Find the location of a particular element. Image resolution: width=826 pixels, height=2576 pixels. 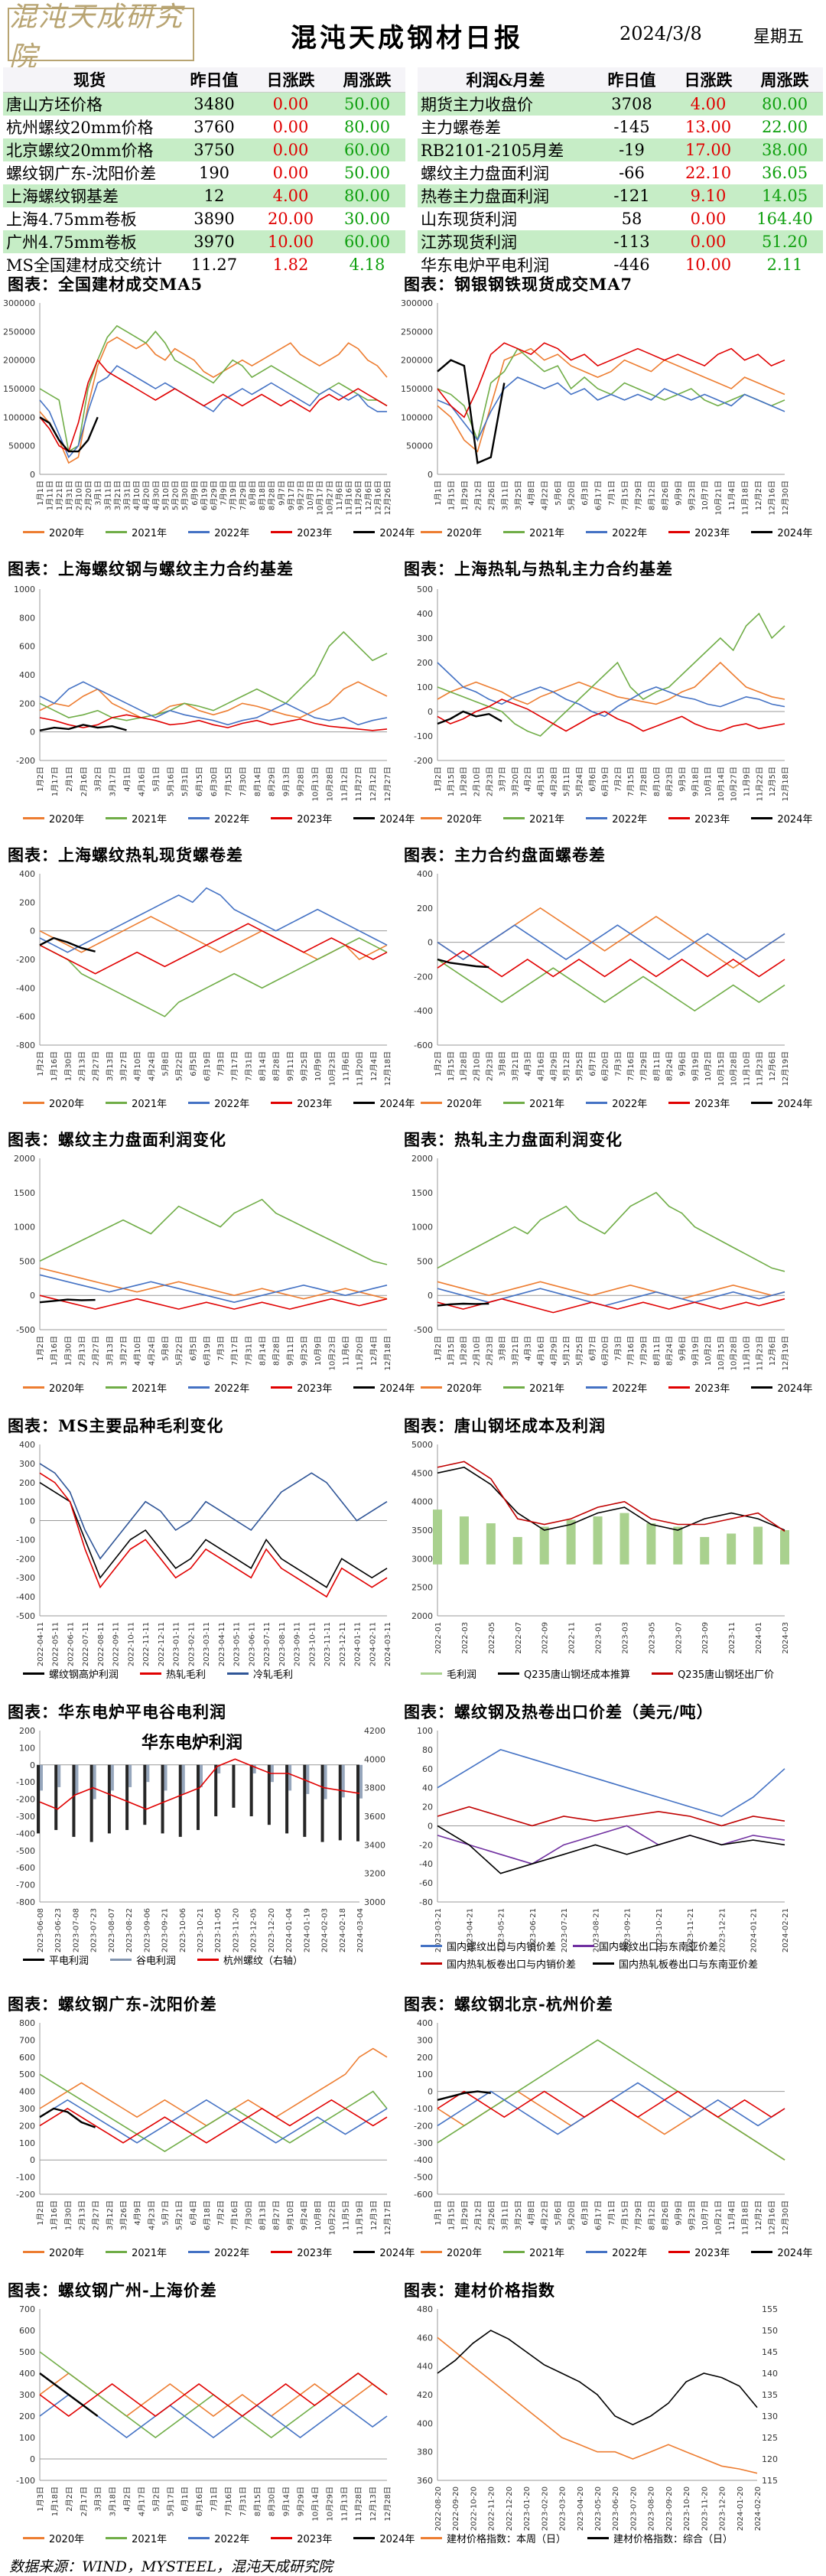

x-tick-label: 10月22日 is located at coordinates (332, 2217).